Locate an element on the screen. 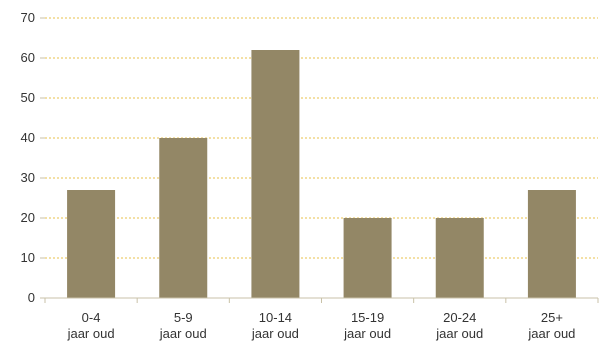 The image size is (600, 342). category-label-1: 5-9 is located at coordinates (183, 317).